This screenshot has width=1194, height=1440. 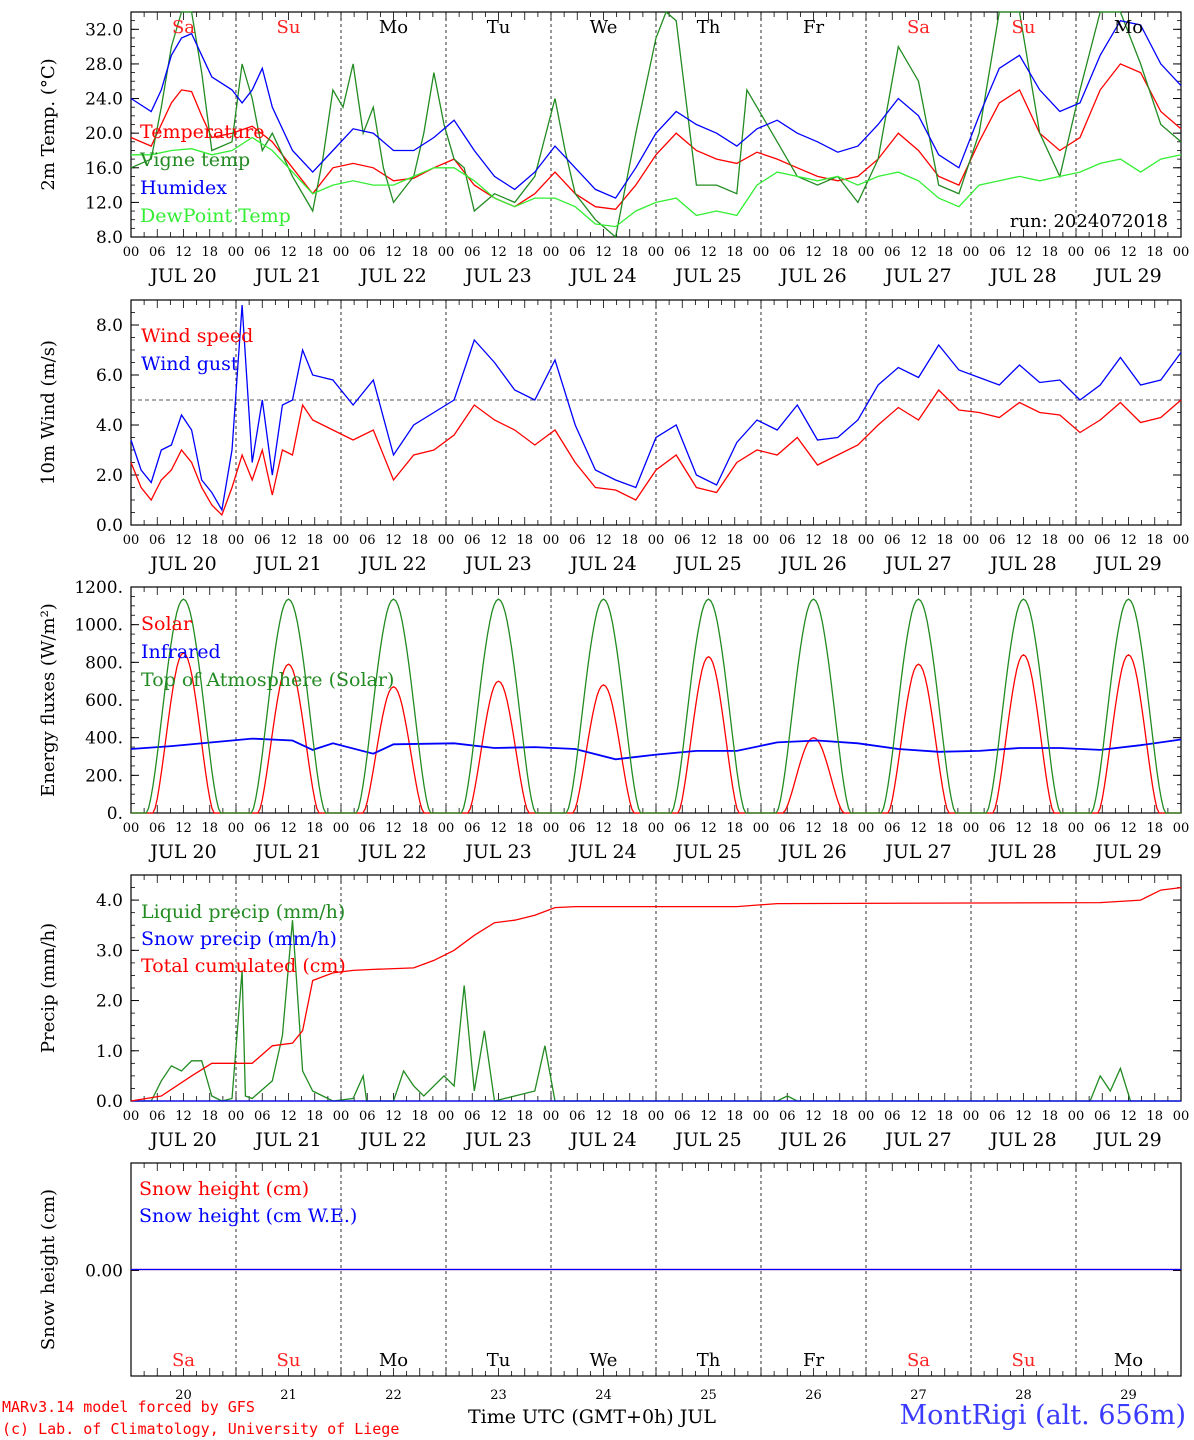 I want to click on series-line-temperature, so click(x=656, y=136).